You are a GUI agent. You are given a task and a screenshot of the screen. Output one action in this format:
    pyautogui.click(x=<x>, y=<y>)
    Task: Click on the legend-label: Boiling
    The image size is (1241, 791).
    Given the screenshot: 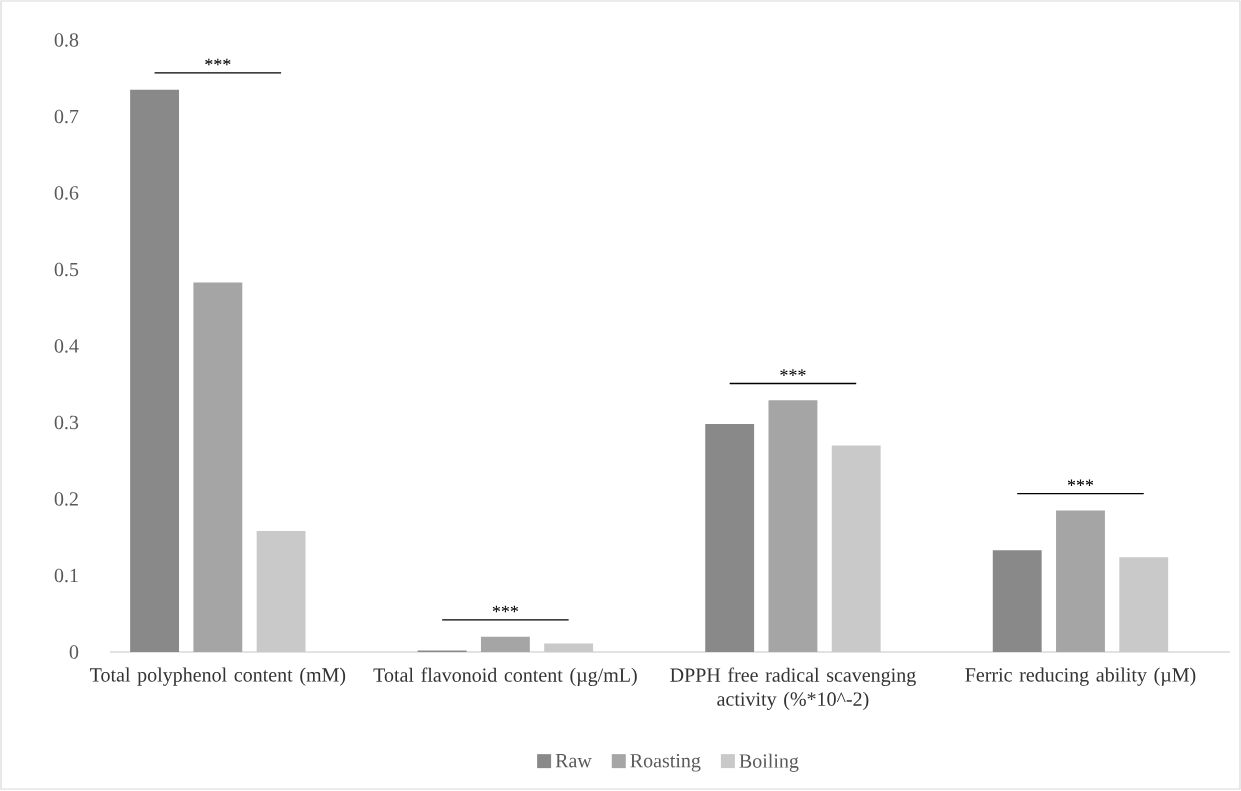 What is the action you would take?
    pyautogui.click(x=769, y=762)
    